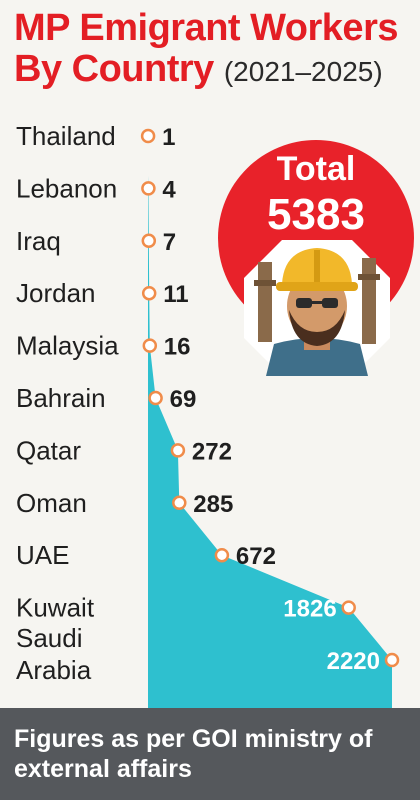 The image size is (420, 800). I want to click on total-badge: Total 5383, so click(316, 260).